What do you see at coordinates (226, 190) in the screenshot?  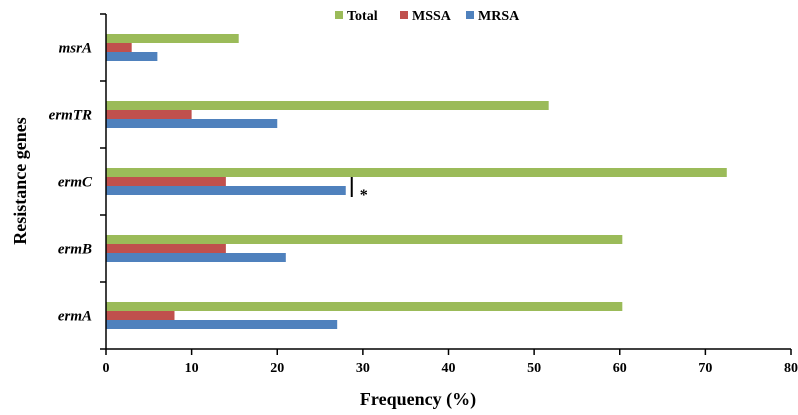 I see `bar-ermc-mrsa` at bounding box center [226, 190].